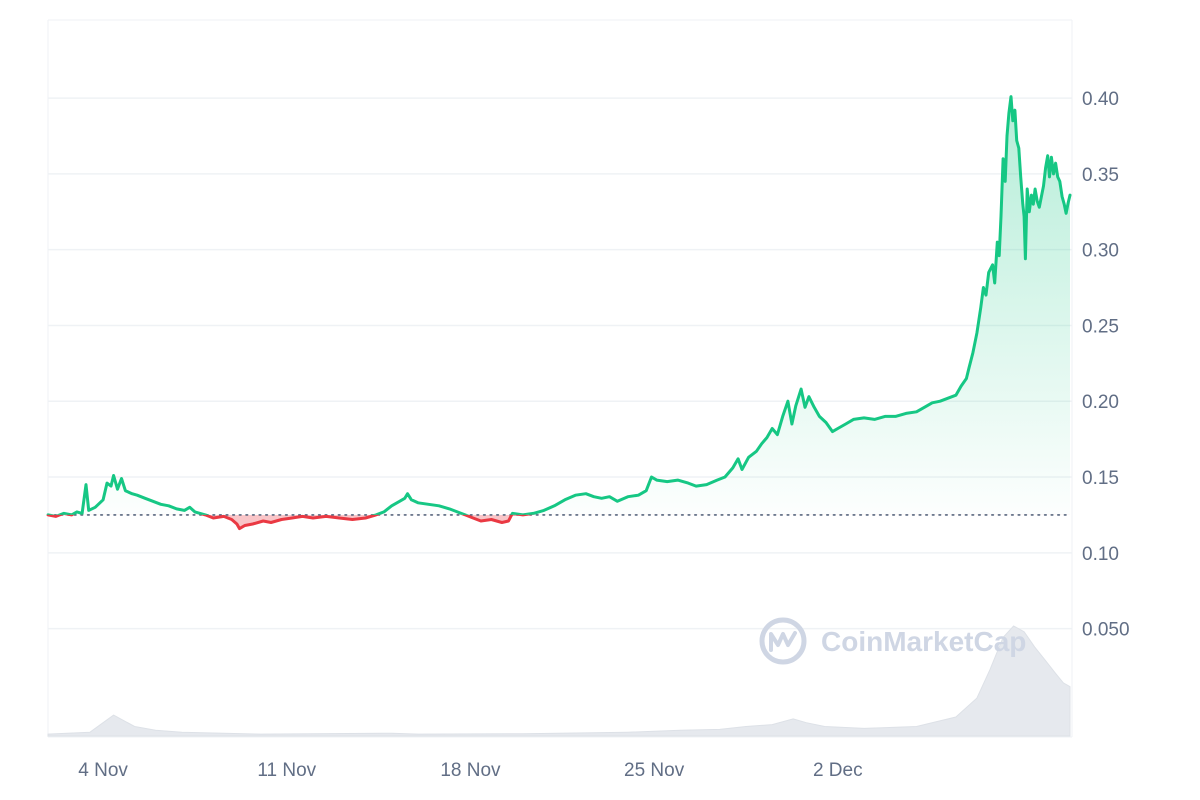 This screenshot has width=1200, height=800. I want to click on y-tick-label: 0.40, so click(1100, 99).